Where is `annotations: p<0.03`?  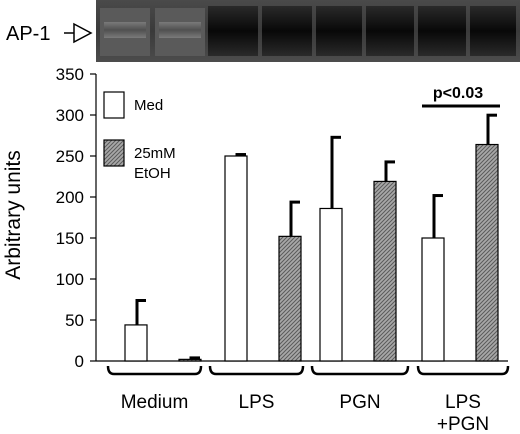
annotations: p<0.03 is located at coordinates (461, 96).